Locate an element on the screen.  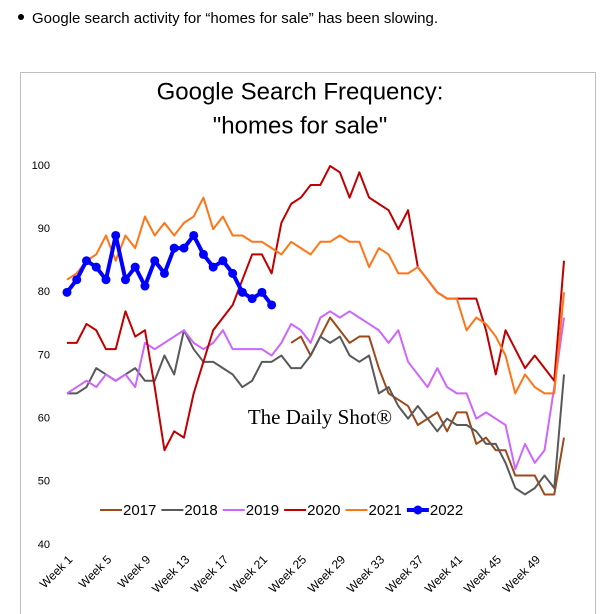
legend-label: 2019 is located at coordinates (262, 510).